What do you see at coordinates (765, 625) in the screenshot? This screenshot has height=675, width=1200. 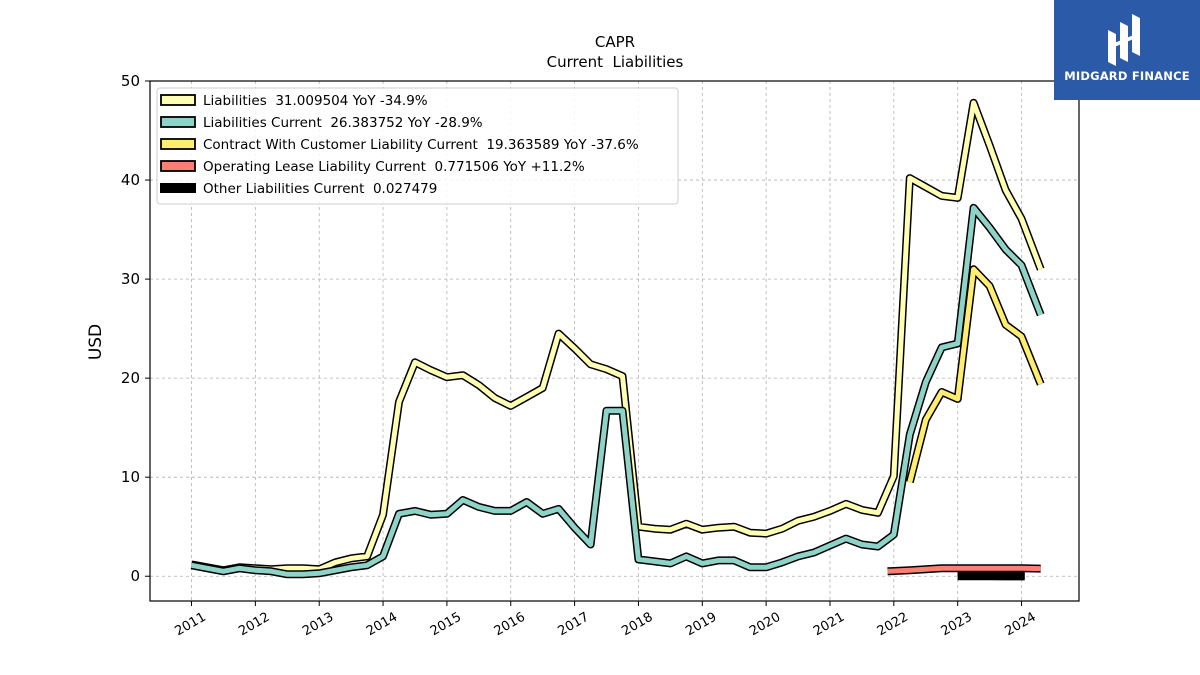 I see `x-tick-label: 2020` at bounding box center [765, 625].